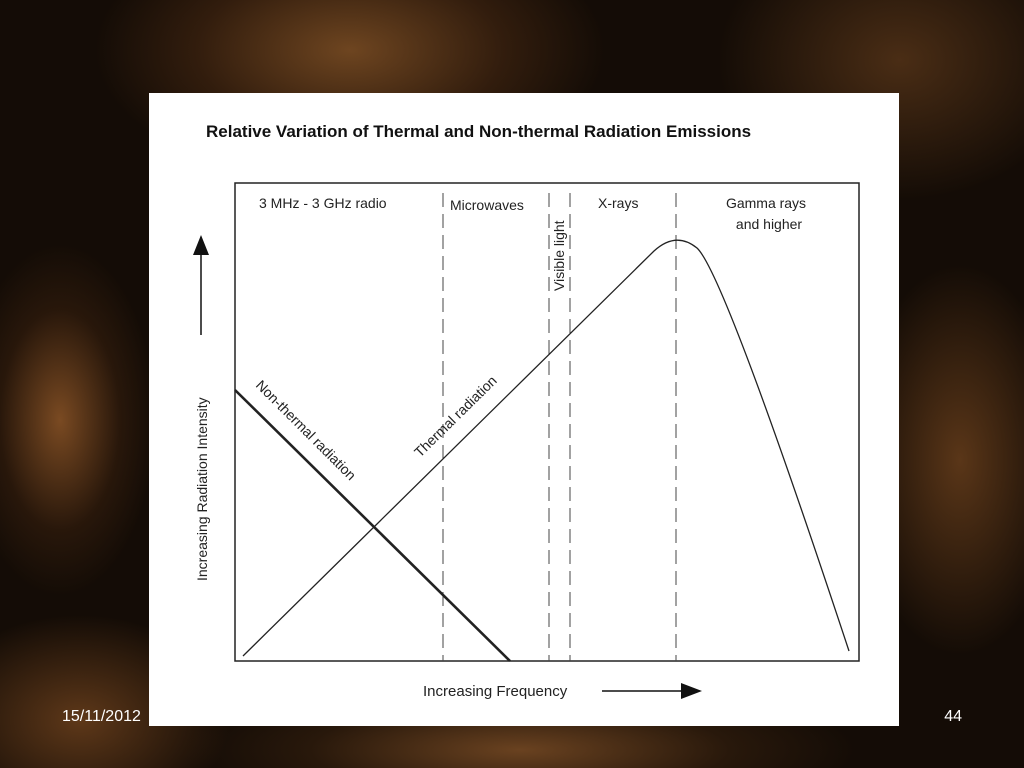 This screenshot has height=768, width=1024. What do you see at coordinates (766, 203) in the screenshot?
I see `band-label-gamma-line1: Gamma rays` at bounding box center [766, 203].